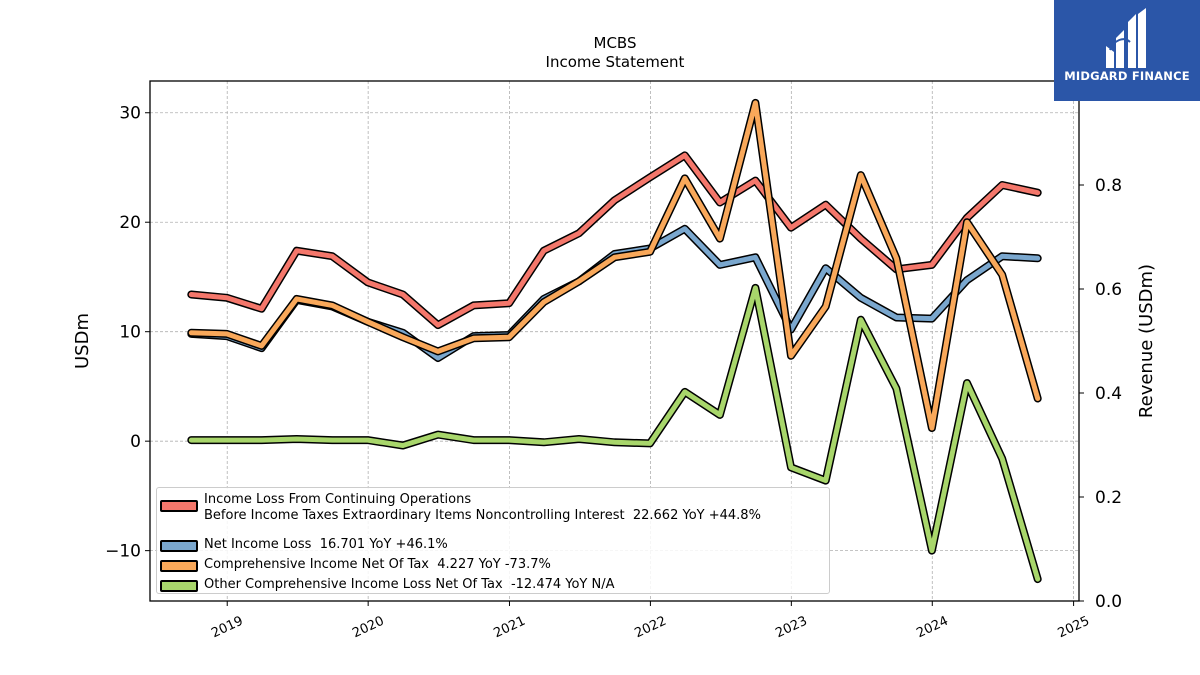 The image size is (1200, 675). I want to click on legend-label: Net Income Loss 16.701 YoY +46.1%, so click(326, 544).